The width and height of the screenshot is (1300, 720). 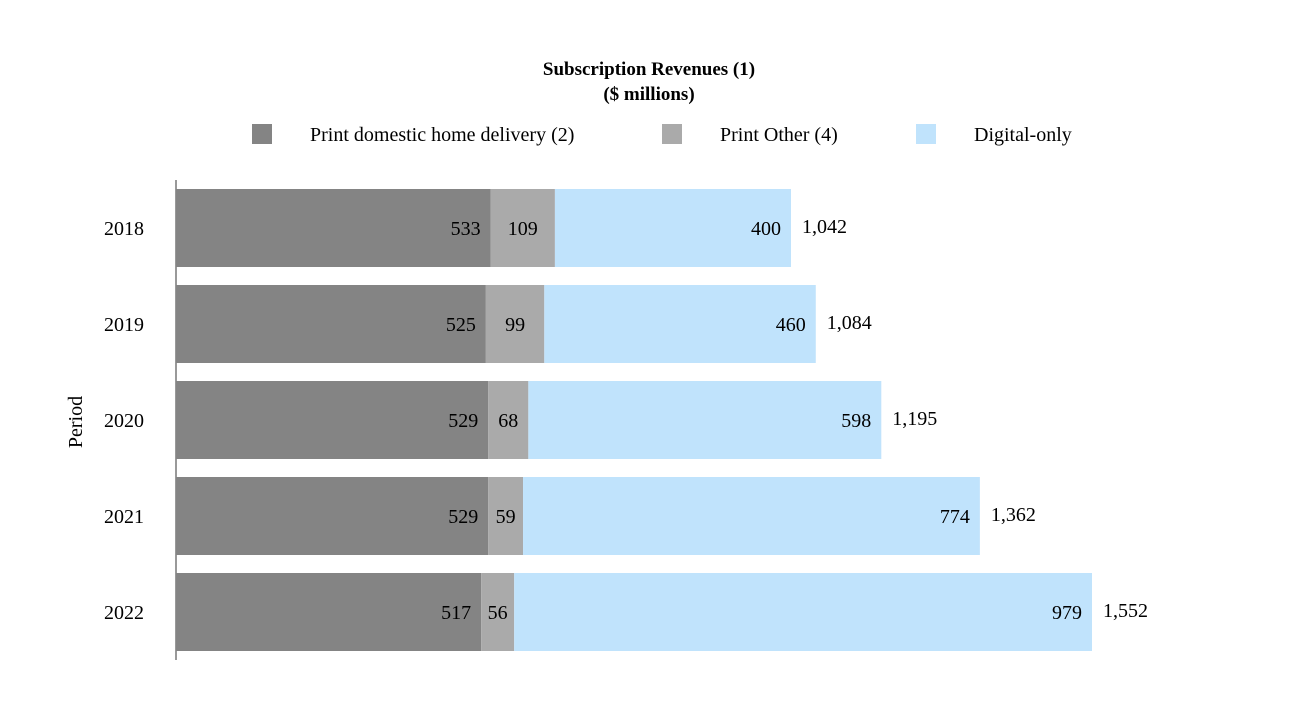 I want to click on data-label-2018-series-1: 533, so click(x=466, y=229).